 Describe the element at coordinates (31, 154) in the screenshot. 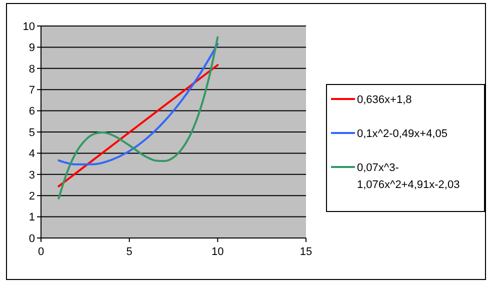

I see `y-tick-label: 4` at that location.